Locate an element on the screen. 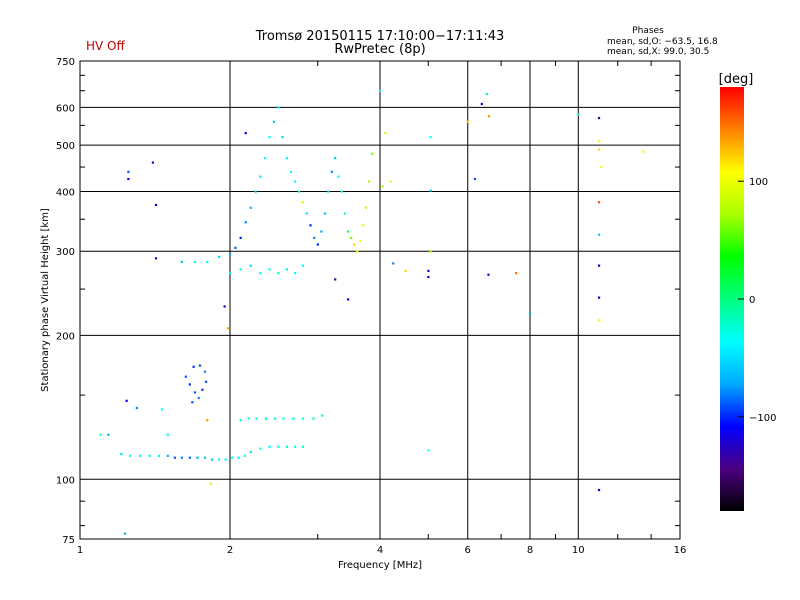 Image resolution: width=800 pixels, height=600 pixels. y-tick-label: 100 is located at coordinates (65, 480).